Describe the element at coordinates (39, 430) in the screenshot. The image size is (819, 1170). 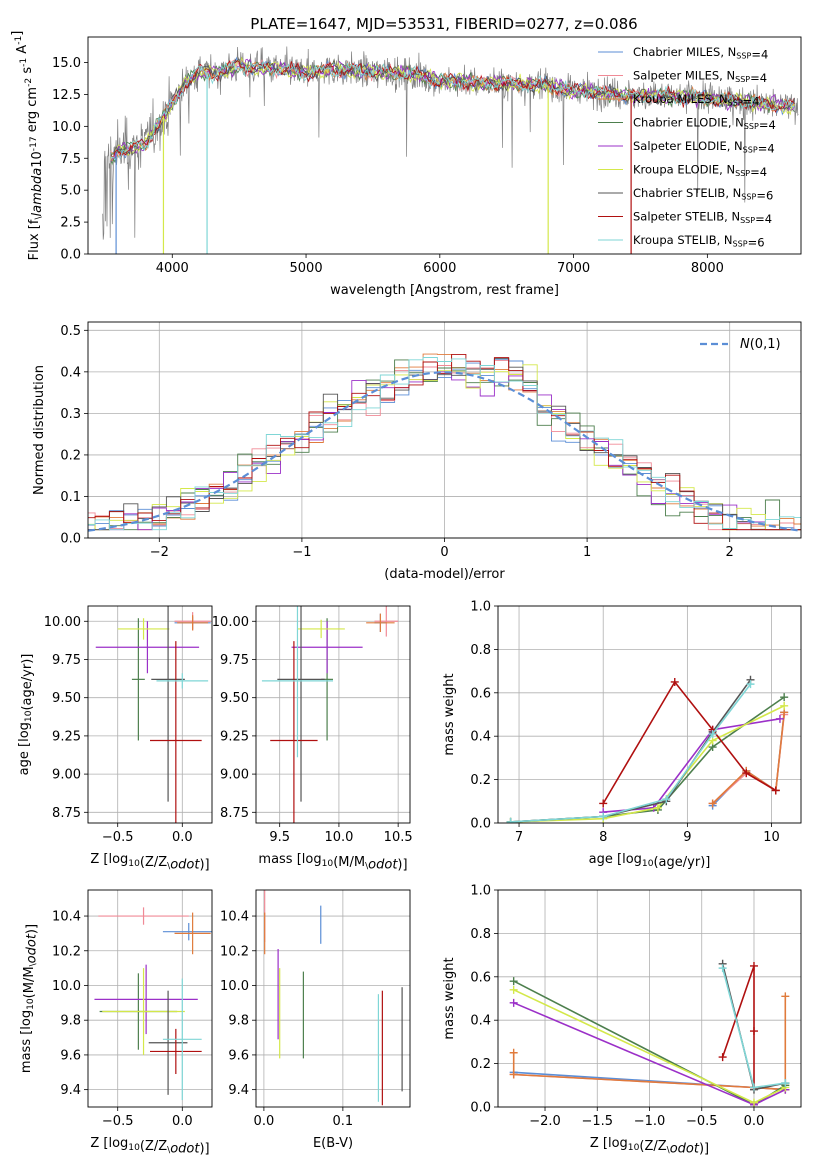
I see `y-axis-label: Normed distribution` at that location.